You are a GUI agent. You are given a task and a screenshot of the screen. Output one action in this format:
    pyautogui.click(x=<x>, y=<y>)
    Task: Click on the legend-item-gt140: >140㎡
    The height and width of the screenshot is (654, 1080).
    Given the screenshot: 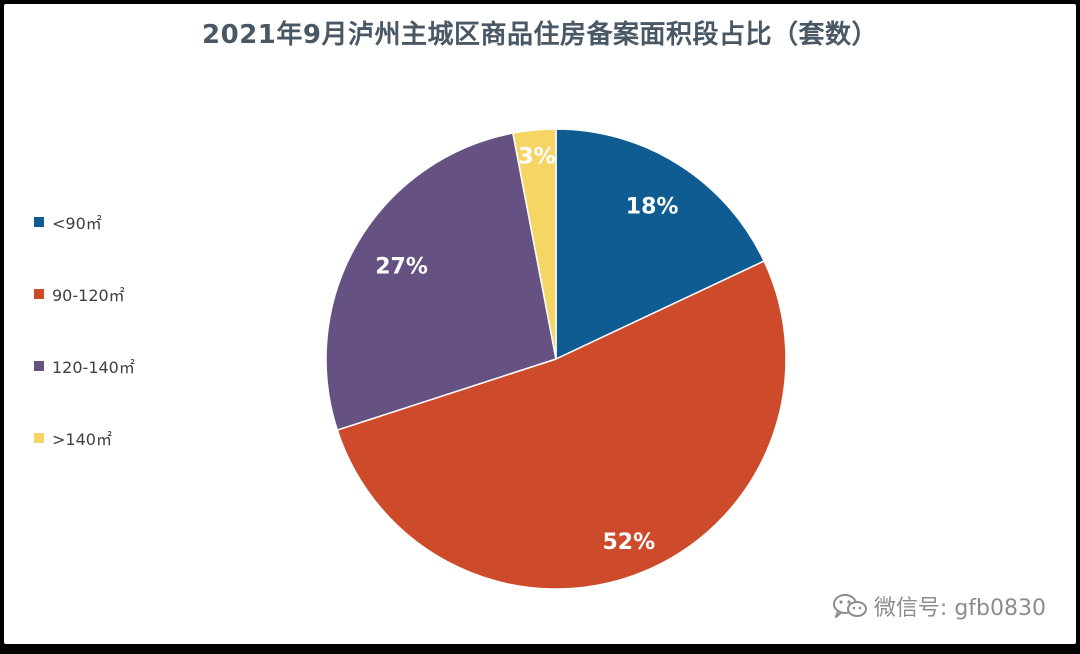 What is the action you would take?
    pyautogui.click(x=73, y=438)
    